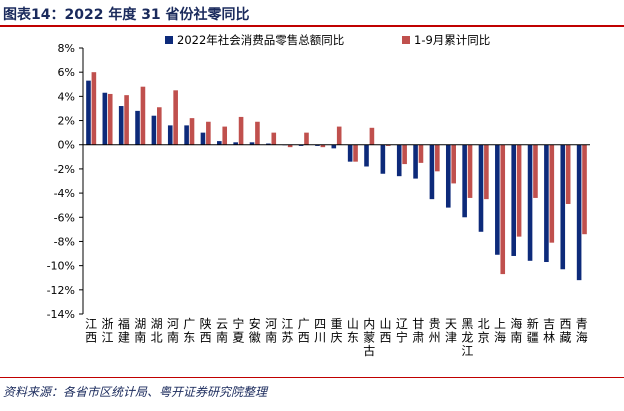 The width and height of the screenshot is (624, 411). Describe the element at coordinates (549, 331) in the screenshot. I see `x-tick-label: 吉林` at that location.